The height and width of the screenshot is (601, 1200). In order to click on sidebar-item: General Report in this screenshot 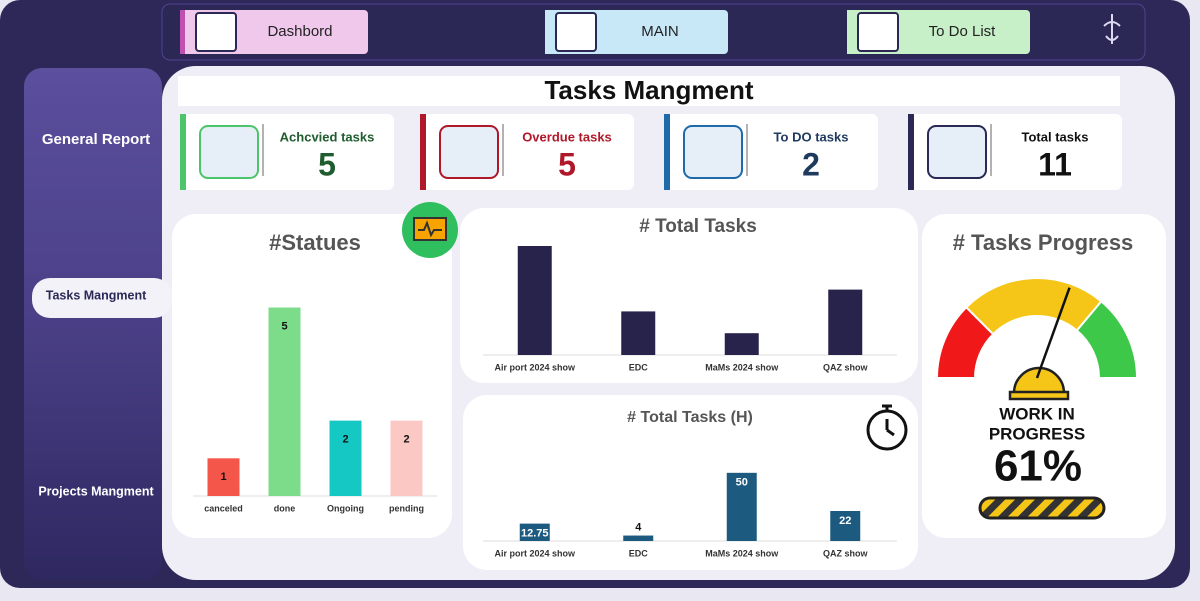, I will do `click(96, 139)`.